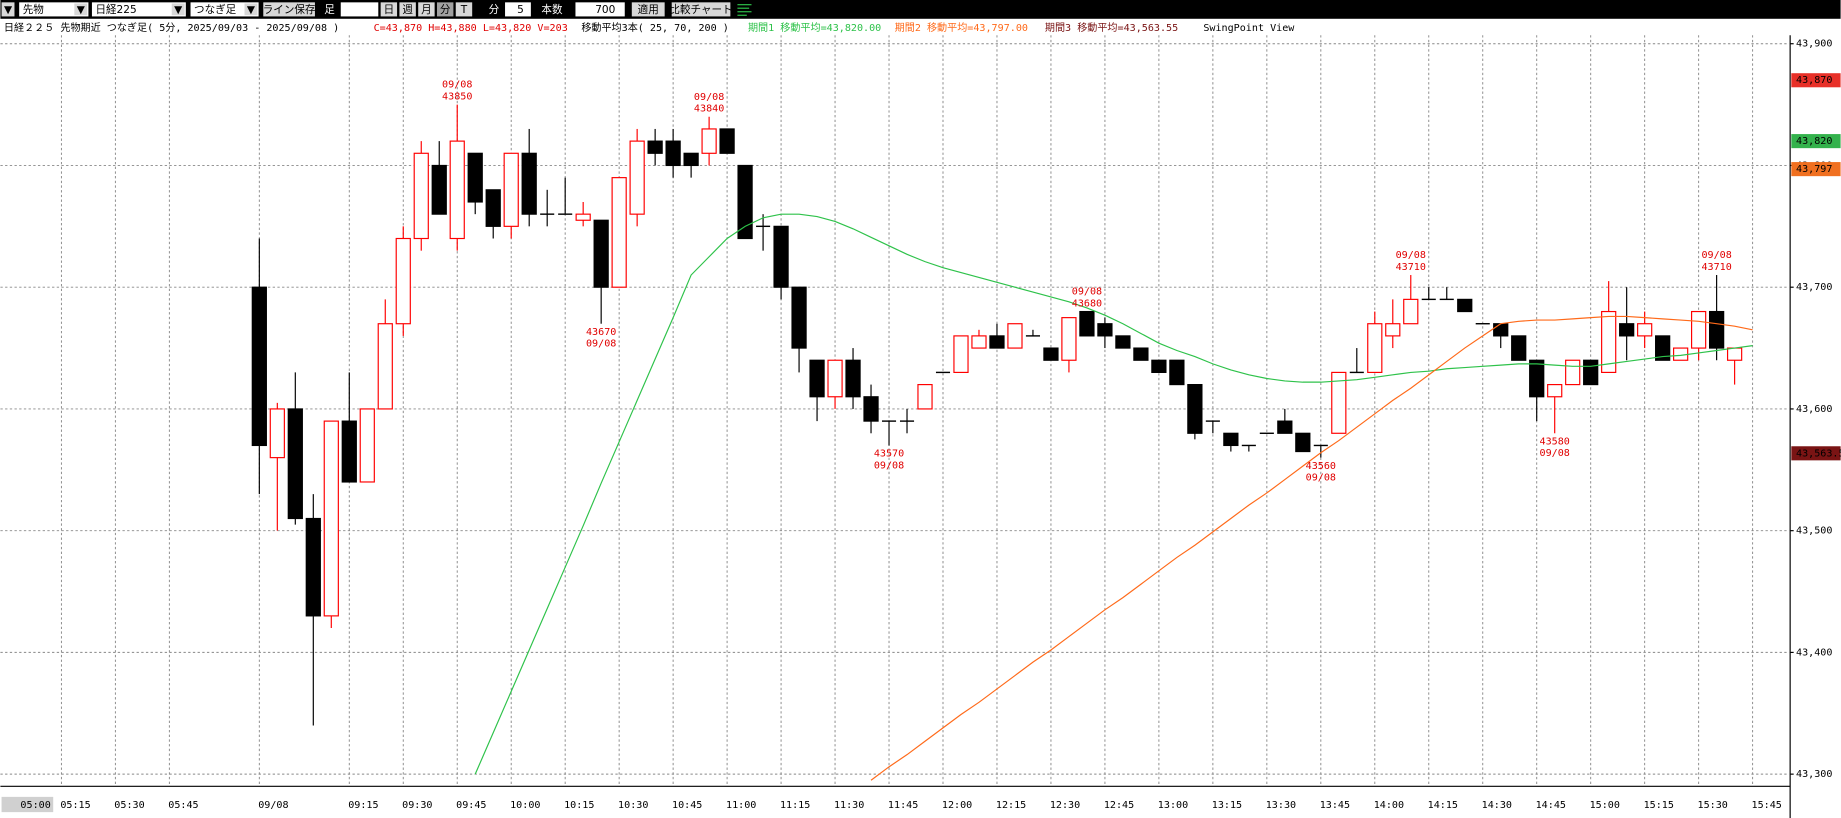 Image resolution: width=1841 pixels, height=818 pixels. Describe the element at coordinates (1249, 28) in the screenshot. I see `view-label: SwingPoint View` at that location.